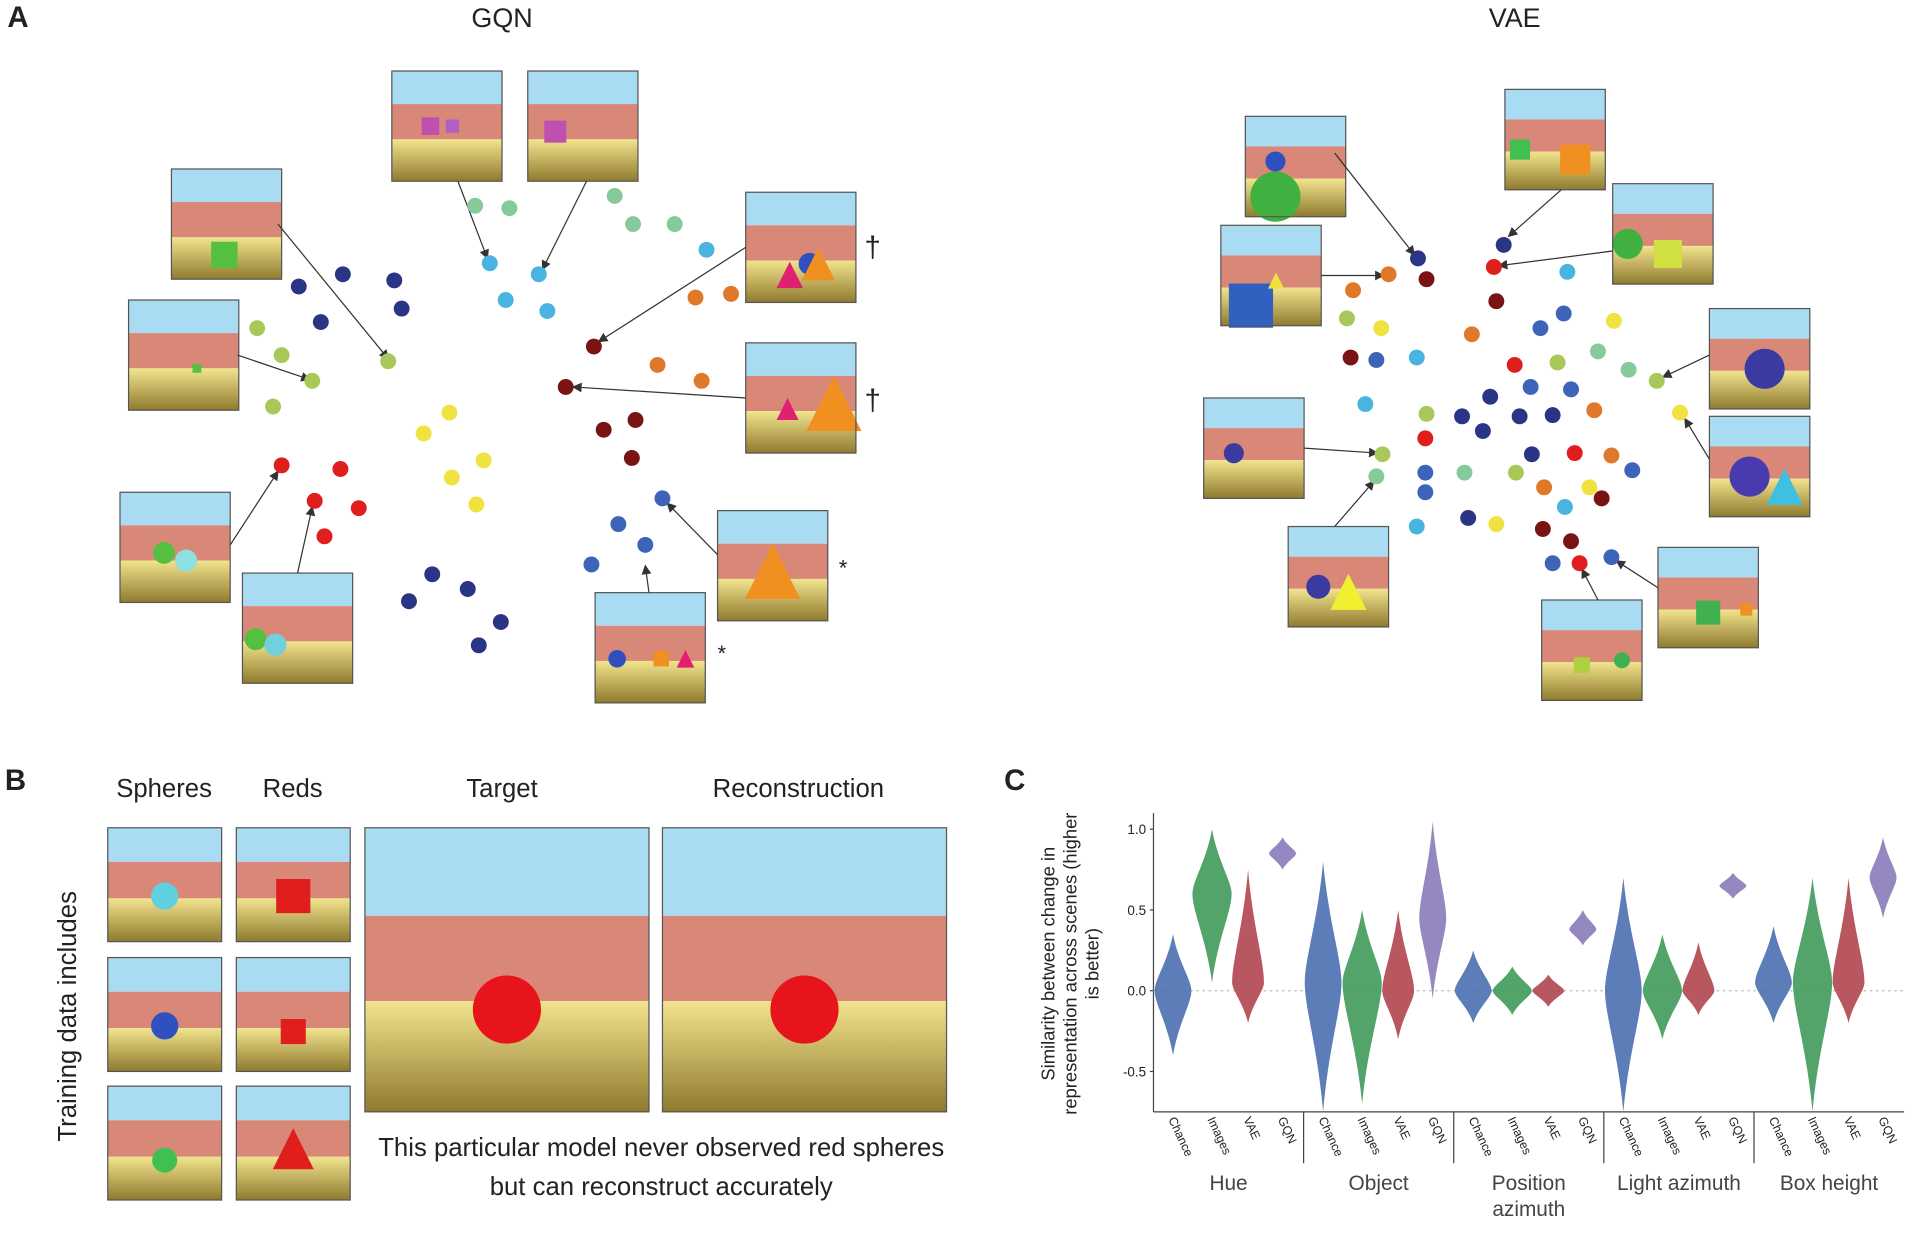  I want to click on y-tick-label: 0.5, so click(1136, 910).